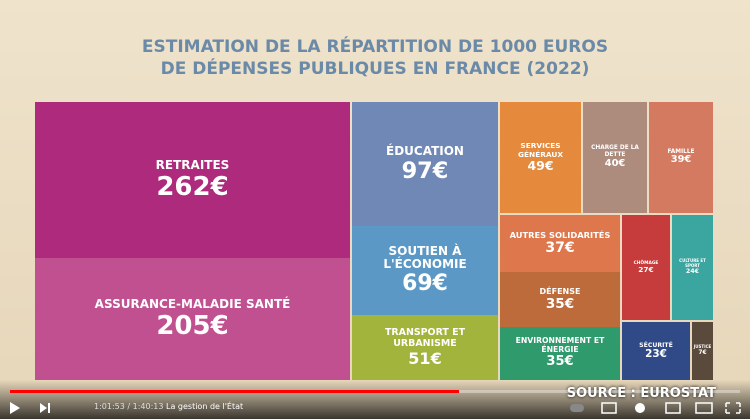 This screenshot has width=750, height=419. What do you see at coordinates (425, 170) in the screenshot?
I see `value-label: 97€` at bounding box center [425, 170].